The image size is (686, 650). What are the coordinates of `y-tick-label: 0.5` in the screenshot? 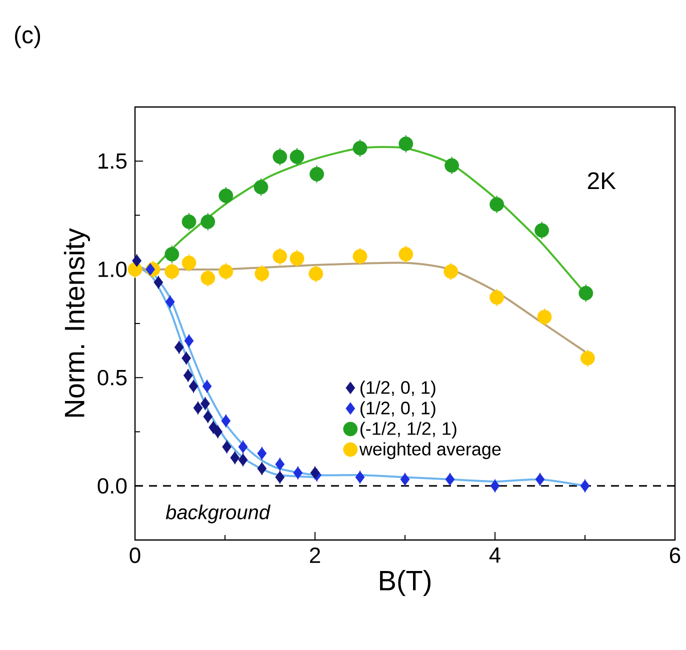 It's located at (112, 378).